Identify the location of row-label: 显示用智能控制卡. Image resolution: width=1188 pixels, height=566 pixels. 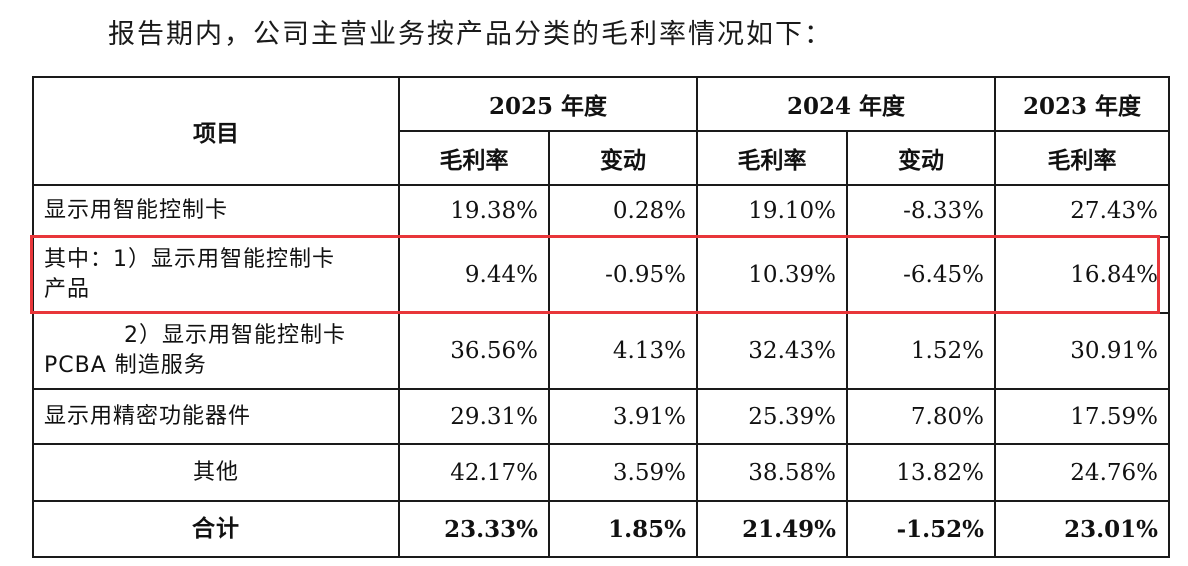
(216, 211).